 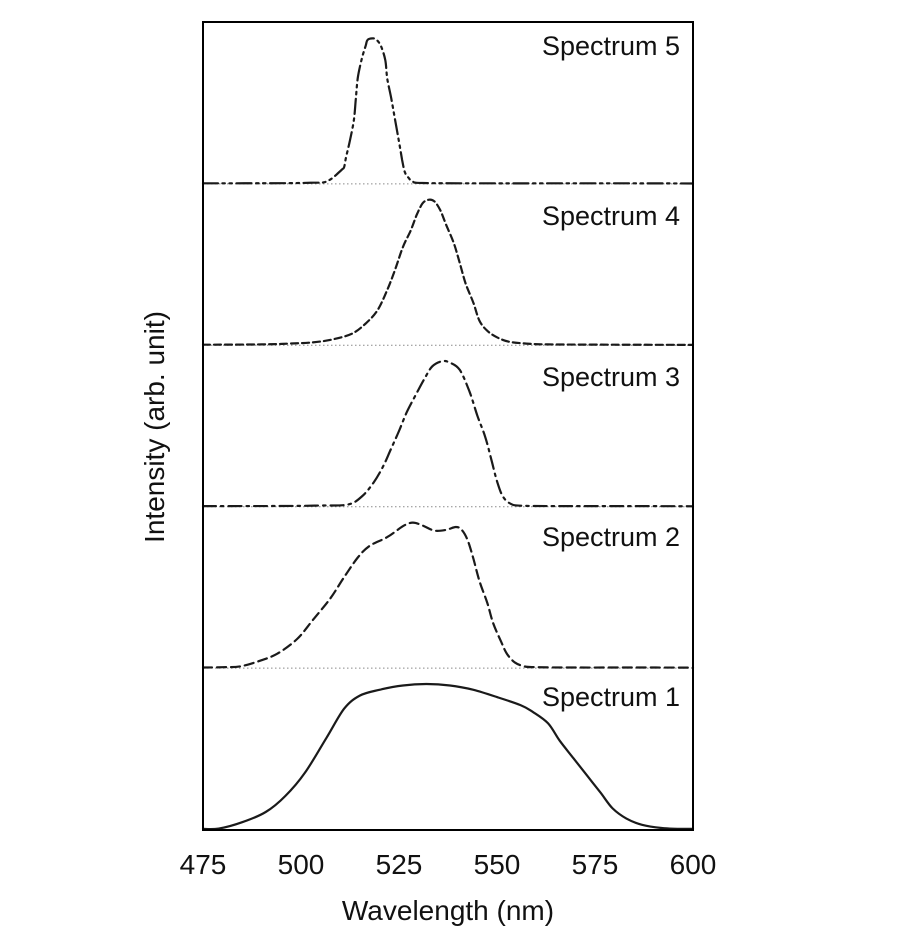 I want to click on spectrum-1-label: Spectrum 1, so click(x=610, y=697).